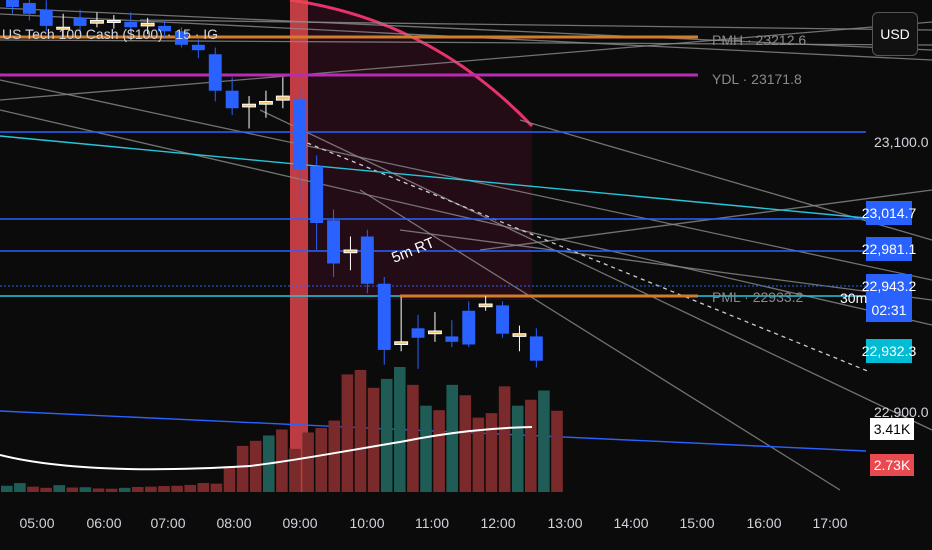  I want to click on time-tick-label: 14:00, so click(630, 523).